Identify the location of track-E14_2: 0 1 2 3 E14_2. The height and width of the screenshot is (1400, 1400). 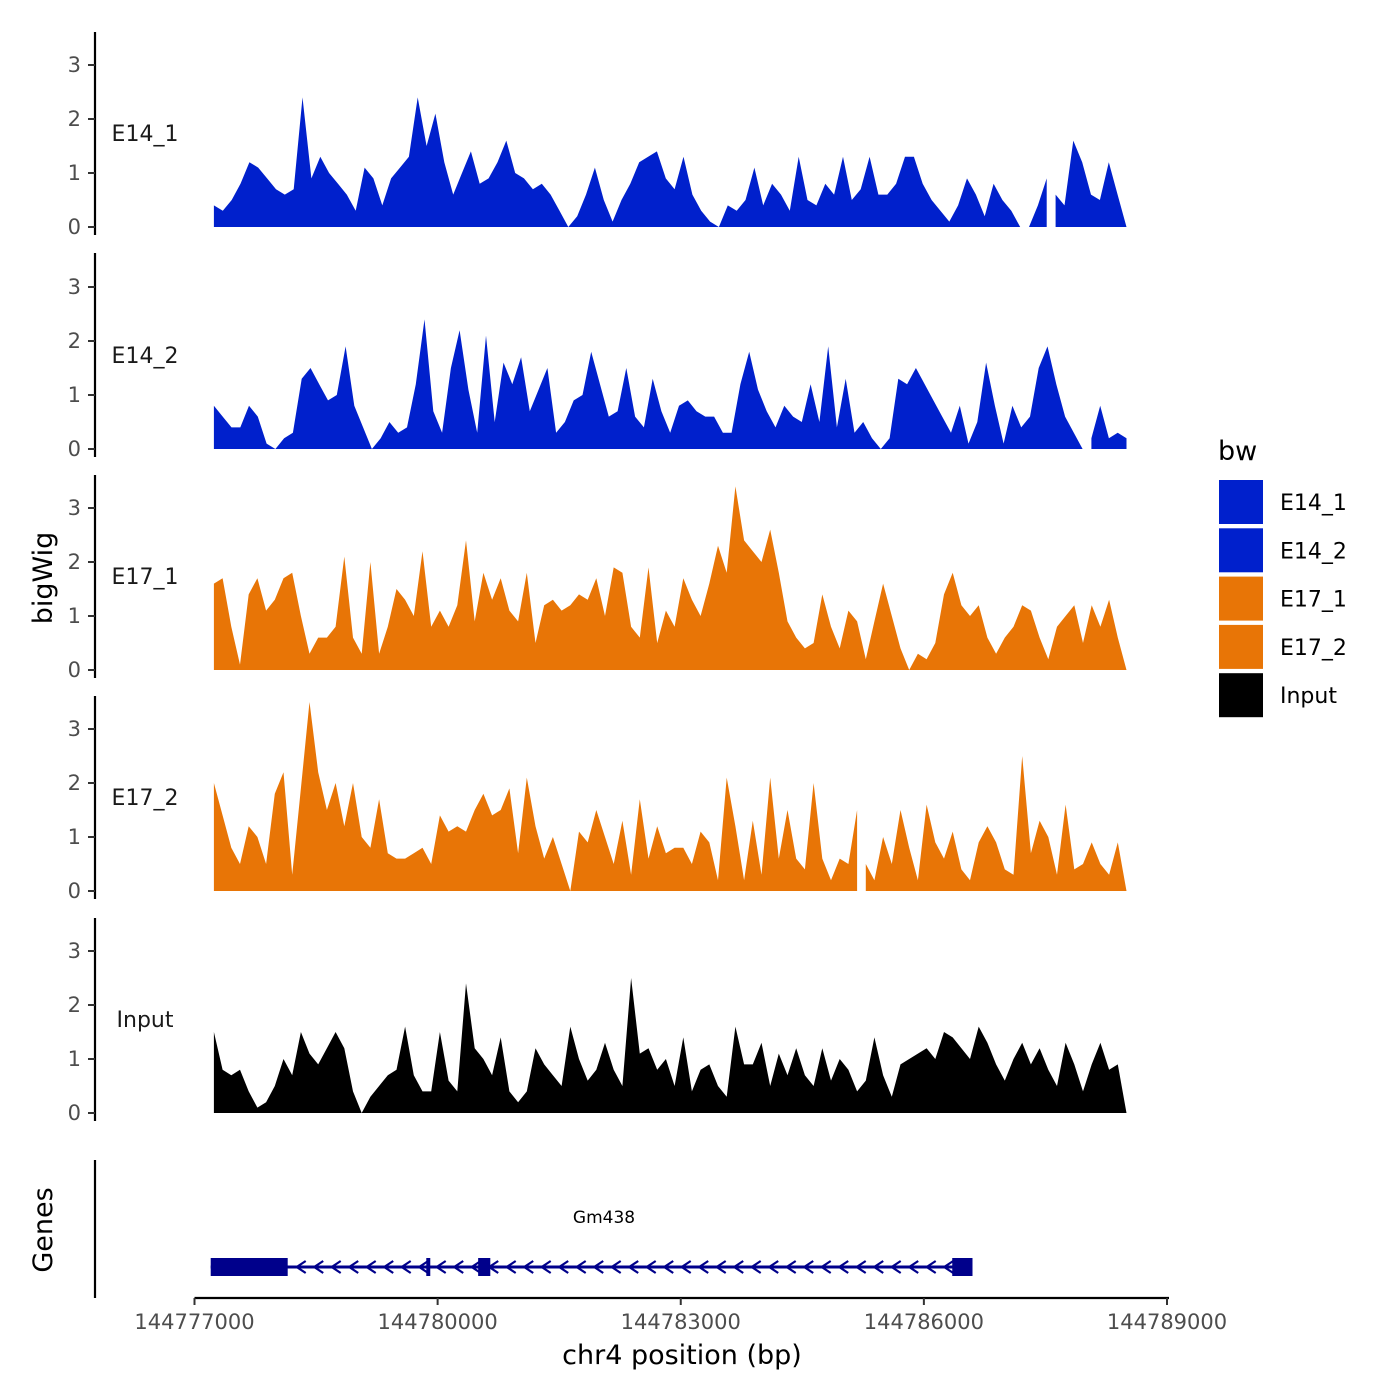
(597, 357).